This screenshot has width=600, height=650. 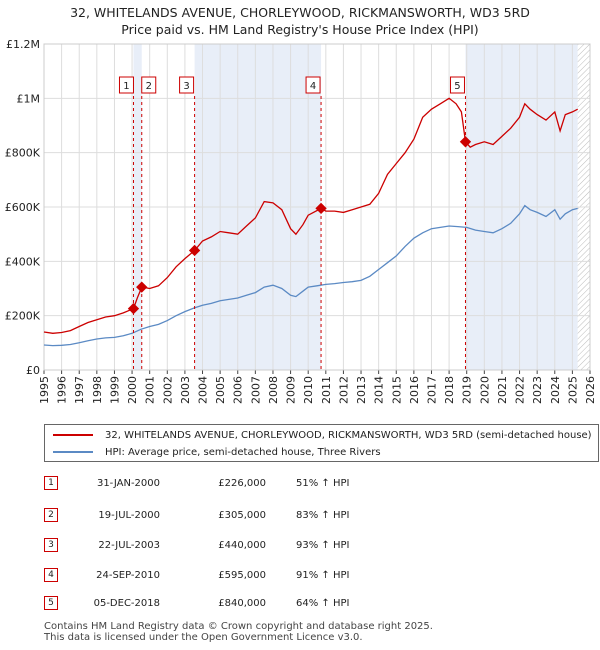 I want to click on sale-number-label: 4, so click(x=313, y=86).